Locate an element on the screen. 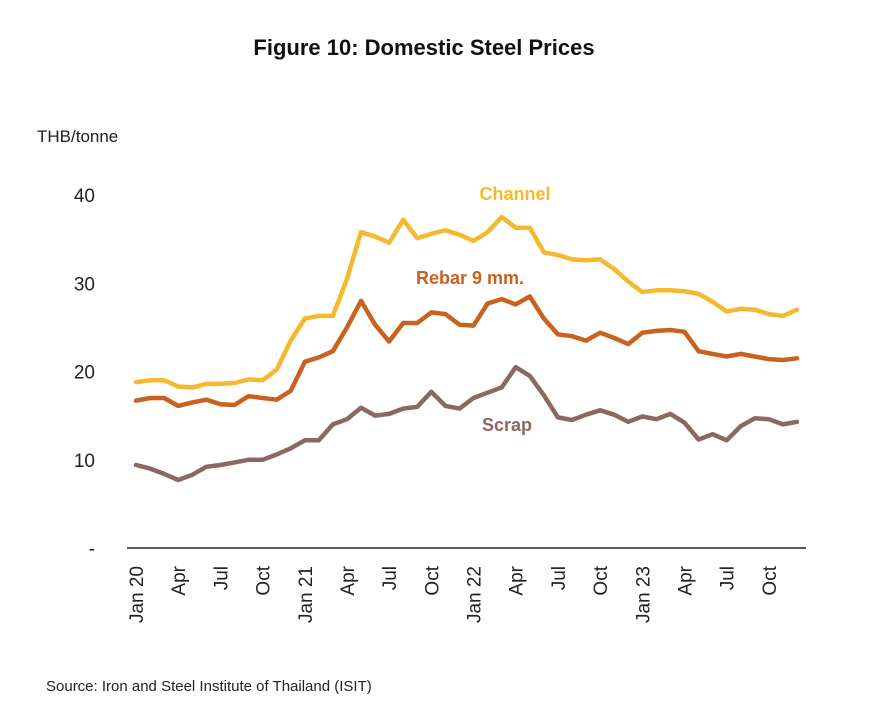 The image size is (870, 727). chart-title: Figure 10: Domestic Steel Prices is located at coordinates (423, 47).